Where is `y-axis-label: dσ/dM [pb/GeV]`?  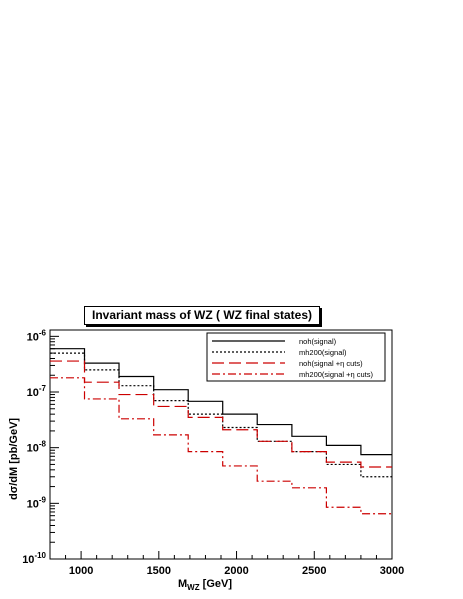
y-axis-label: dσ/dM [pb/GeV] is located at coordinates (14, 458).